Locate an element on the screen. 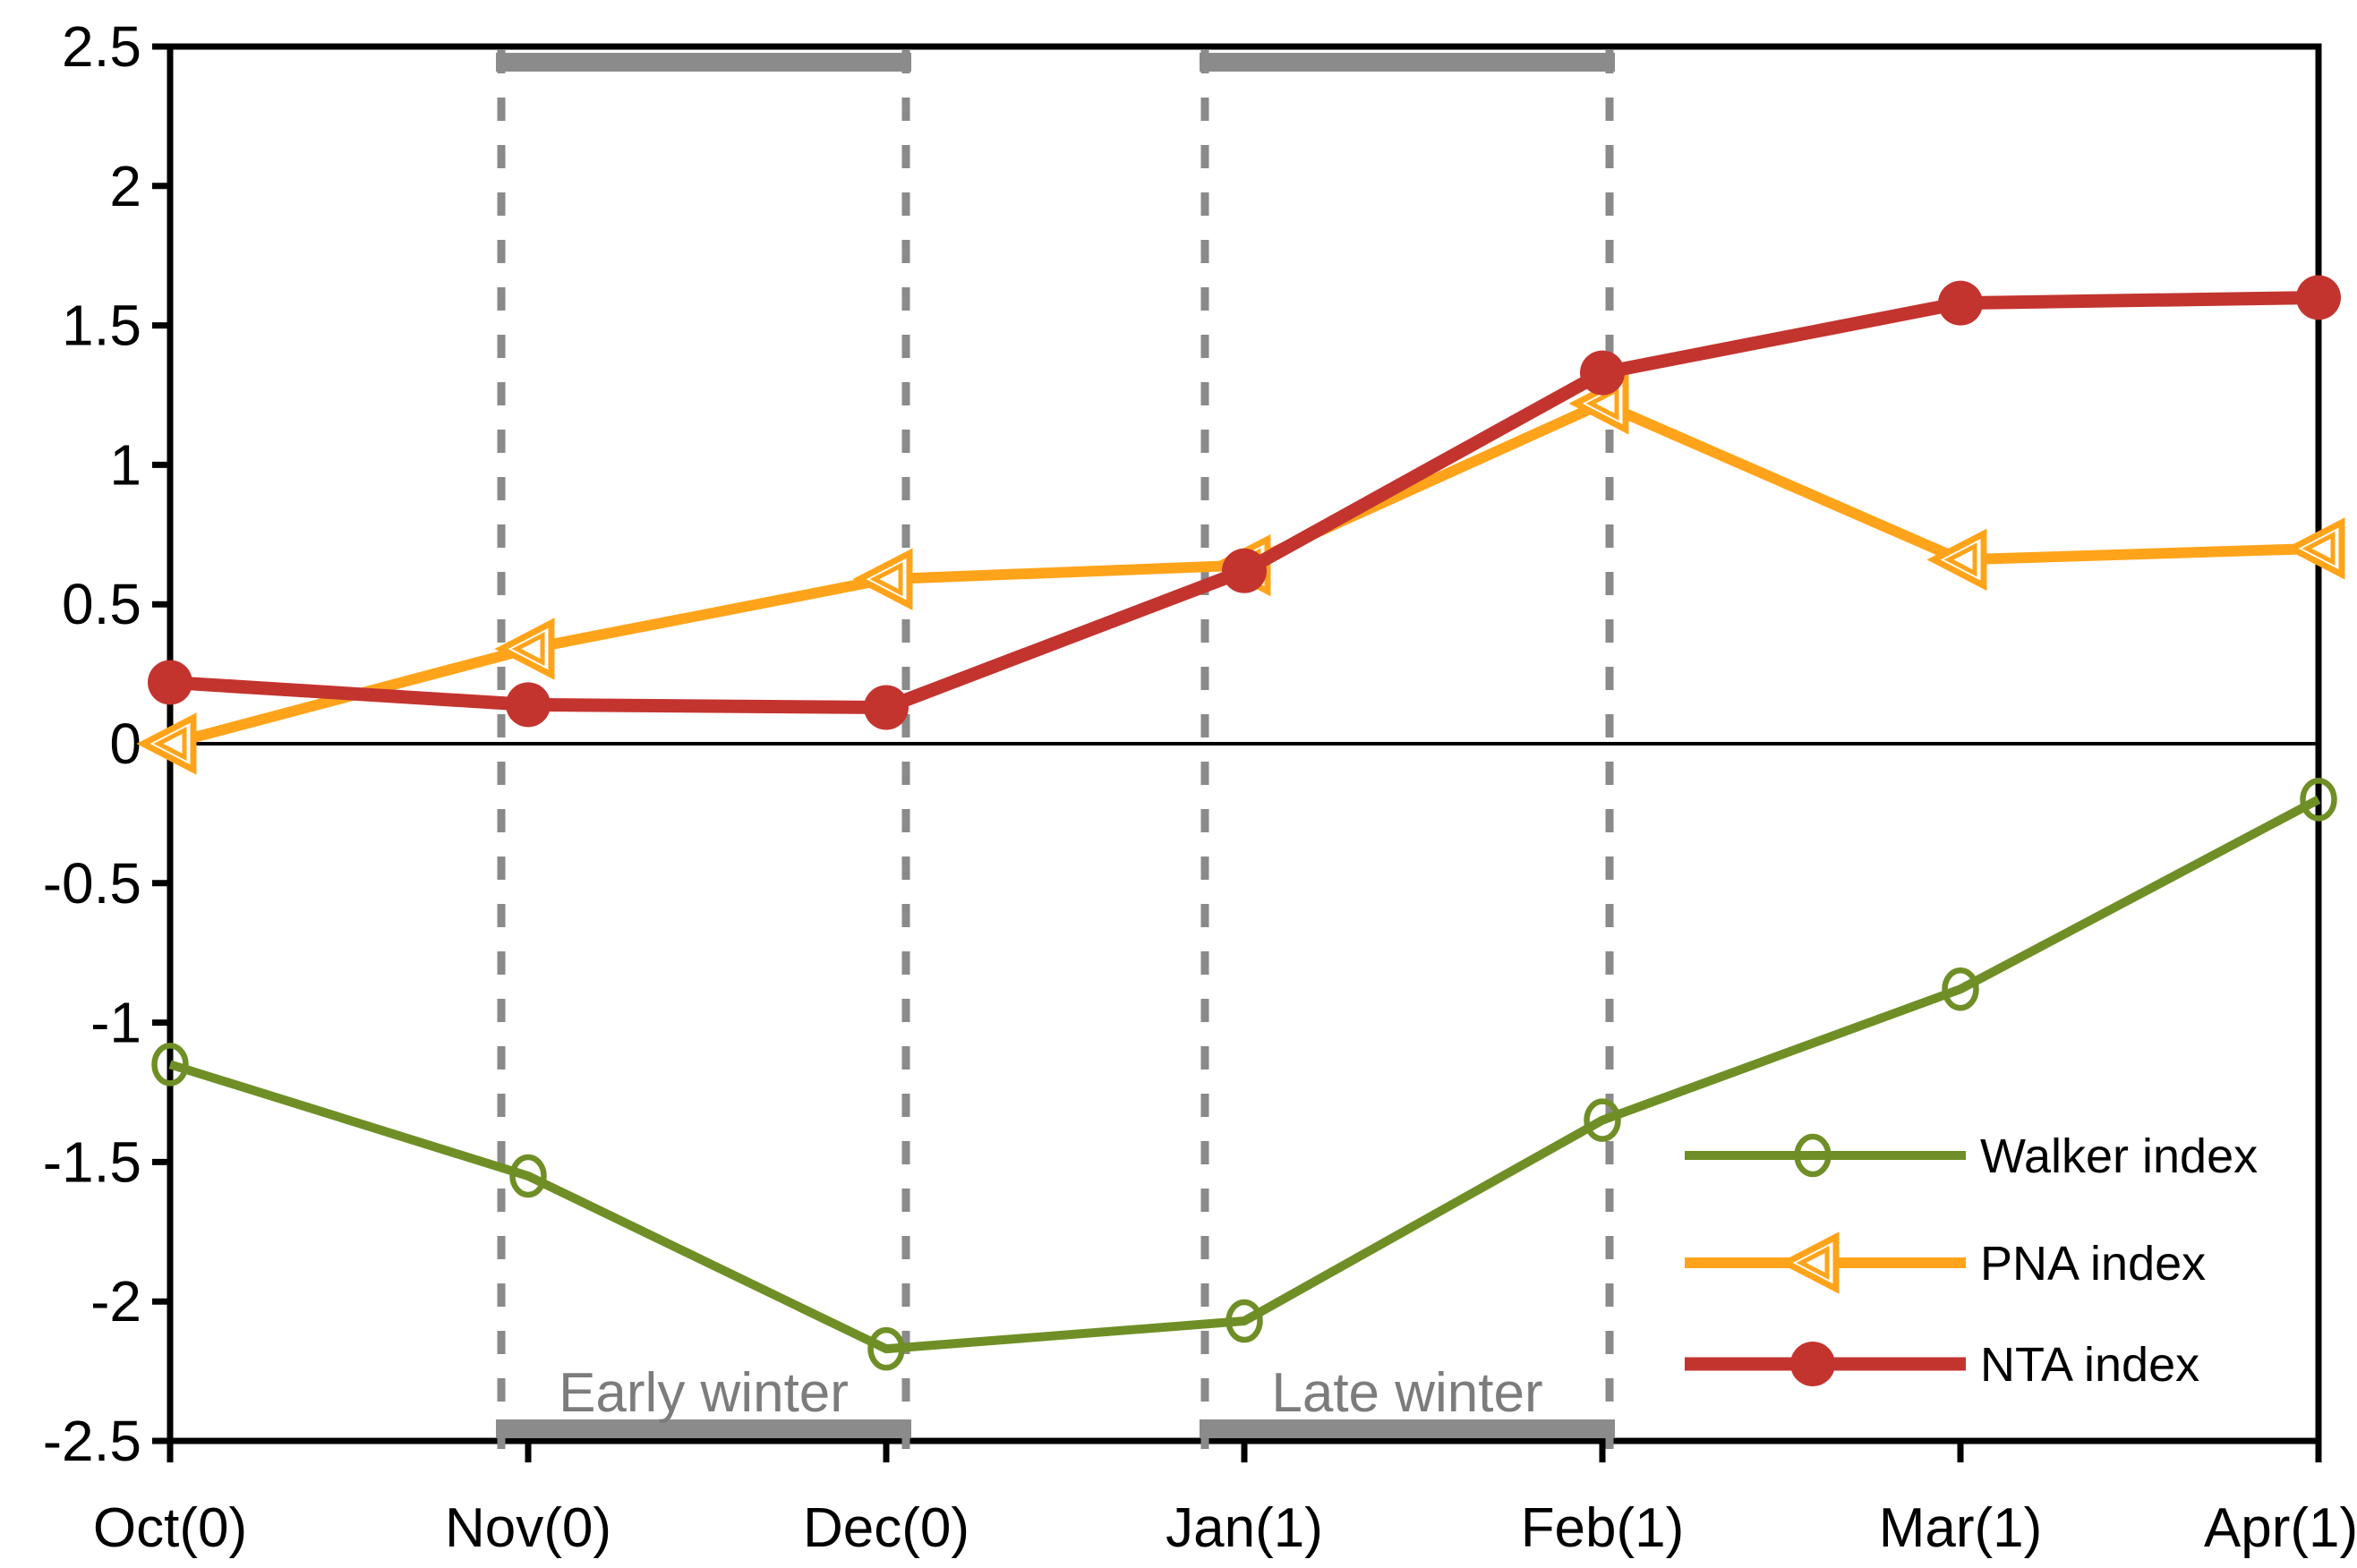  x-tick-label: Apr(1) is located at coordinates (2280, 1528).